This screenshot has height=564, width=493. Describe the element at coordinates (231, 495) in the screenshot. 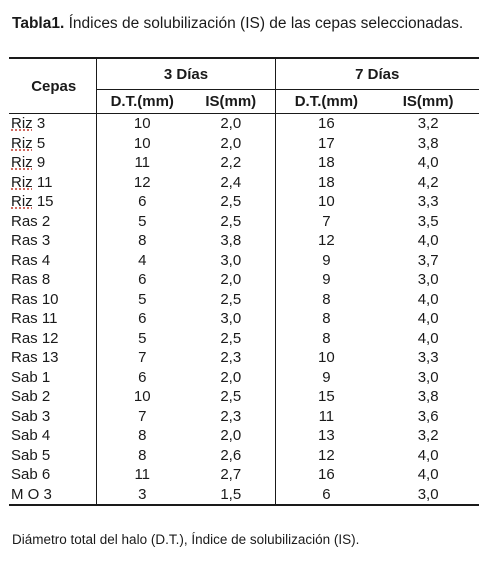

I see `cell-is-3: 1,5` at that location.